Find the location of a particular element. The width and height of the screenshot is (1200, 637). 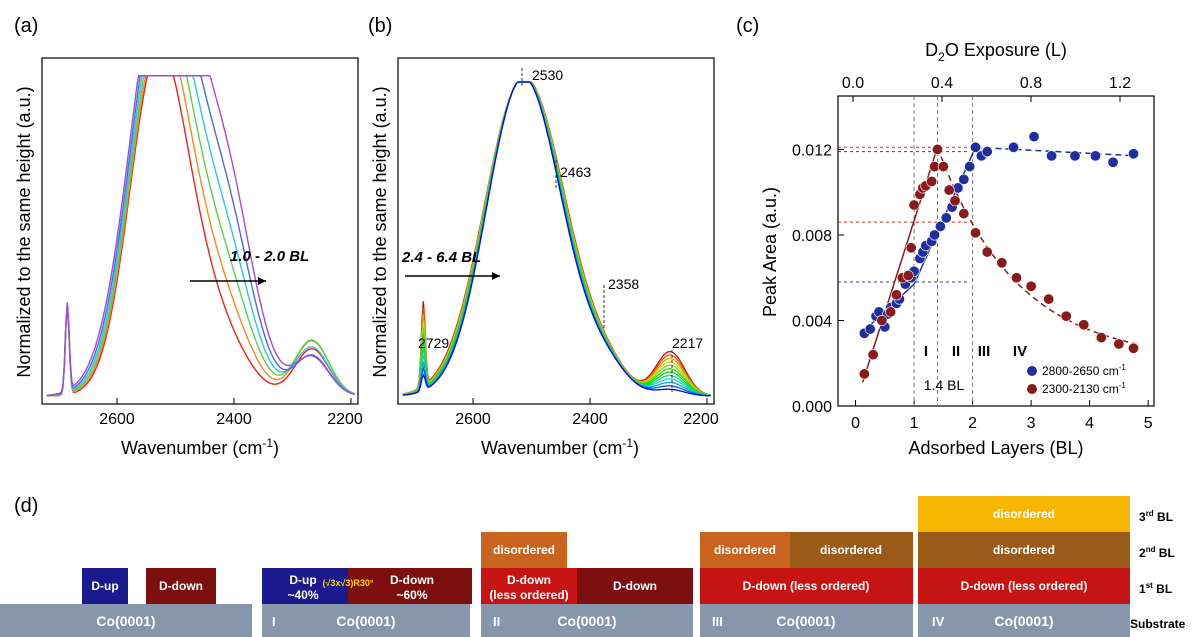

panel-b-xticks: 2600 2400 2200 is located at coordinates (587, 413).